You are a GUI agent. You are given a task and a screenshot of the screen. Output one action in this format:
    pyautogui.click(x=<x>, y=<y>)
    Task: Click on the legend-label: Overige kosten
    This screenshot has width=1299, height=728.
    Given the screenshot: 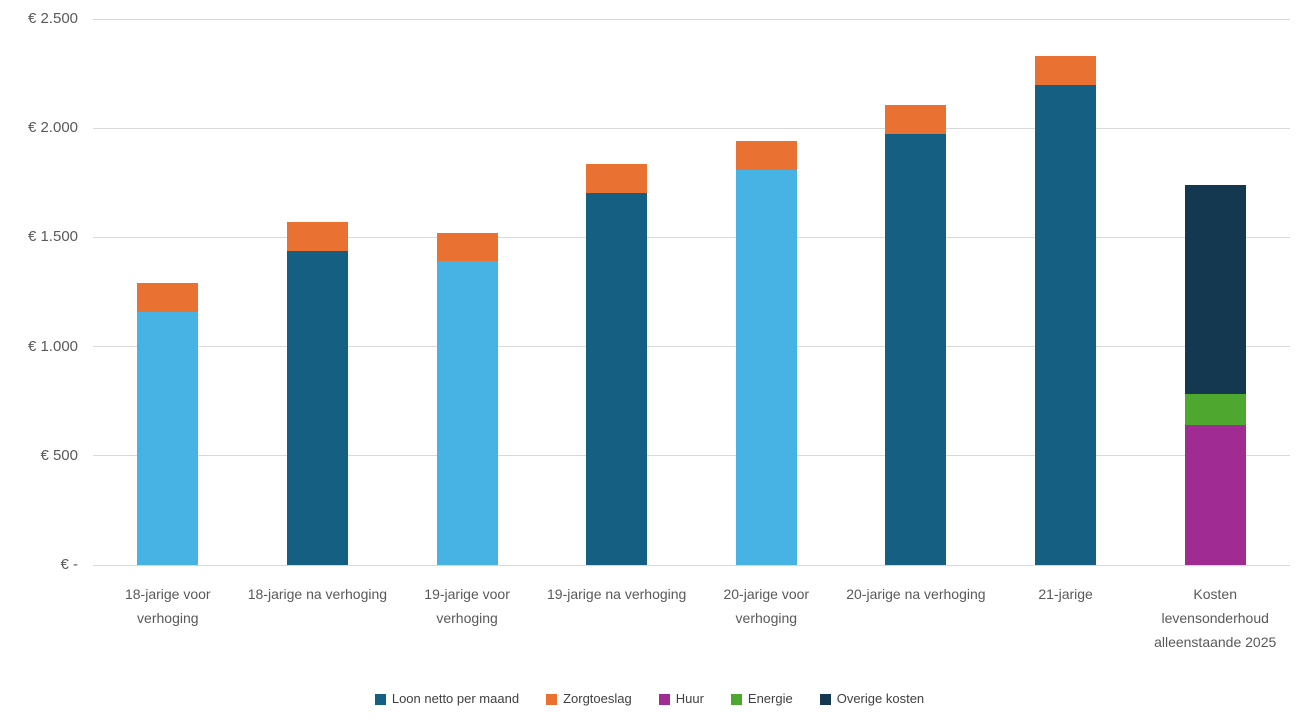 What is the action you would take?
    pyautogui.click(x=880, y=698)
    